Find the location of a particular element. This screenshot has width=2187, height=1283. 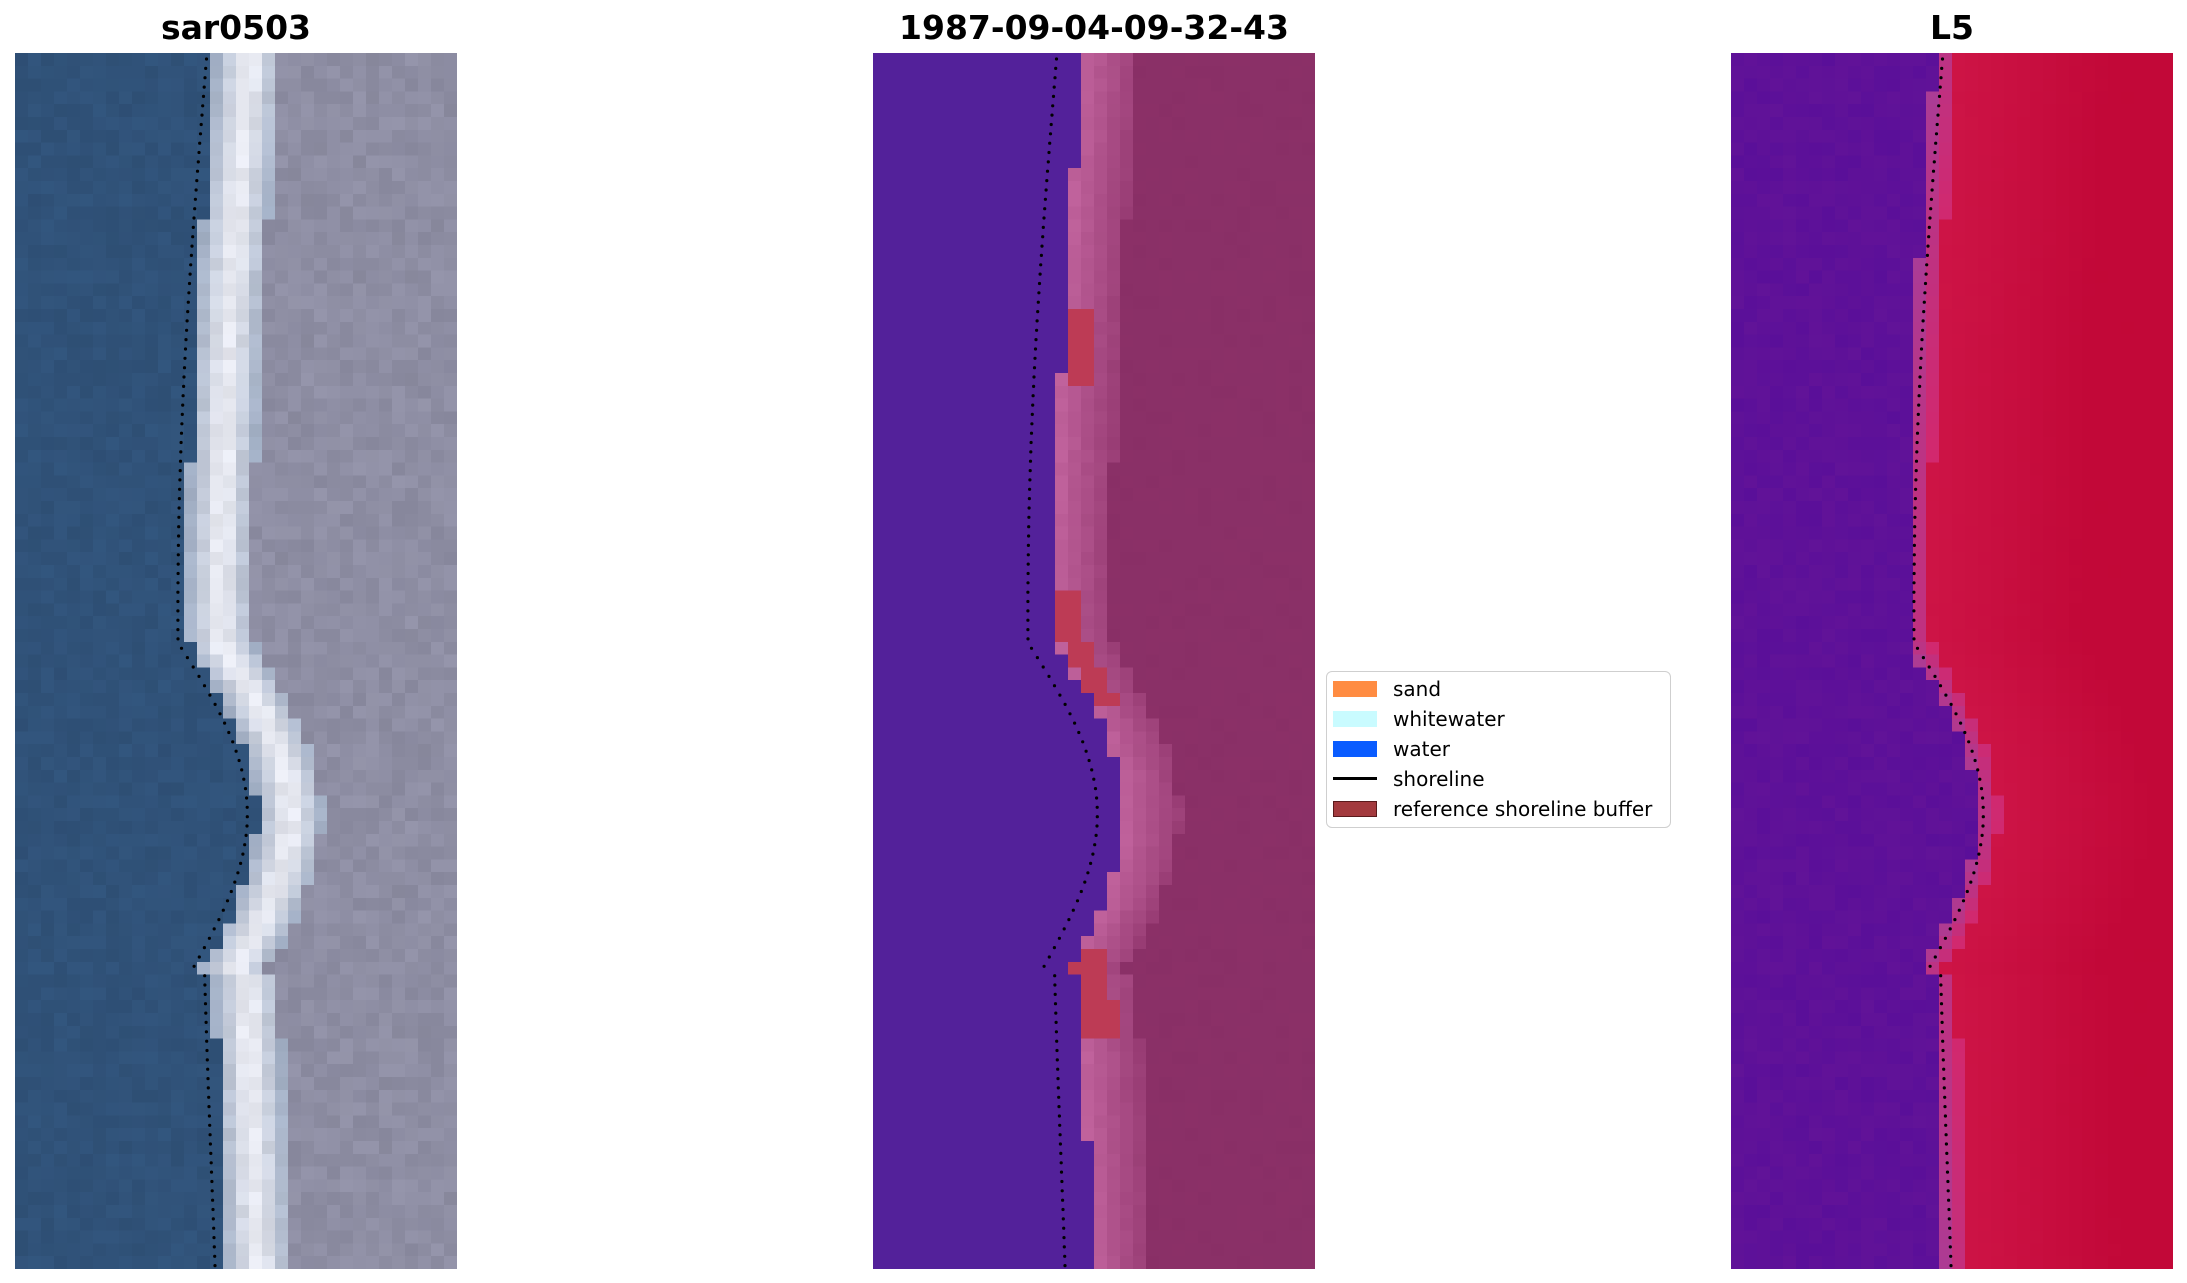

legend-label: shoreline is located at coordinates (1439, 779).